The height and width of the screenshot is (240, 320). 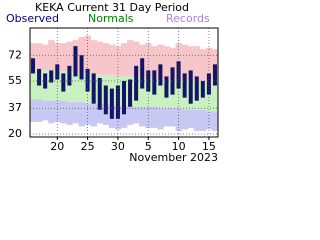 What do you see at coordinates (179, 146) in the screenshot?
I see `x-tick-label: 10` at bounding box center [179, 146].